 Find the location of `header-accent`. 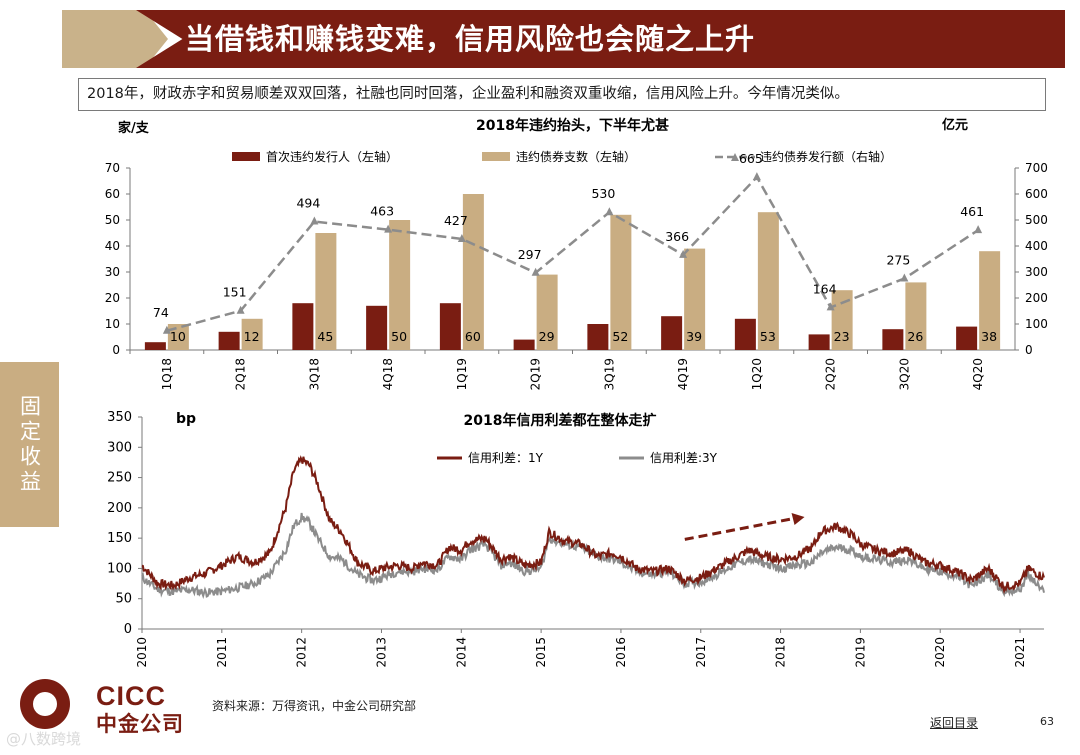

header-accent is located at coordinates (115, 39).